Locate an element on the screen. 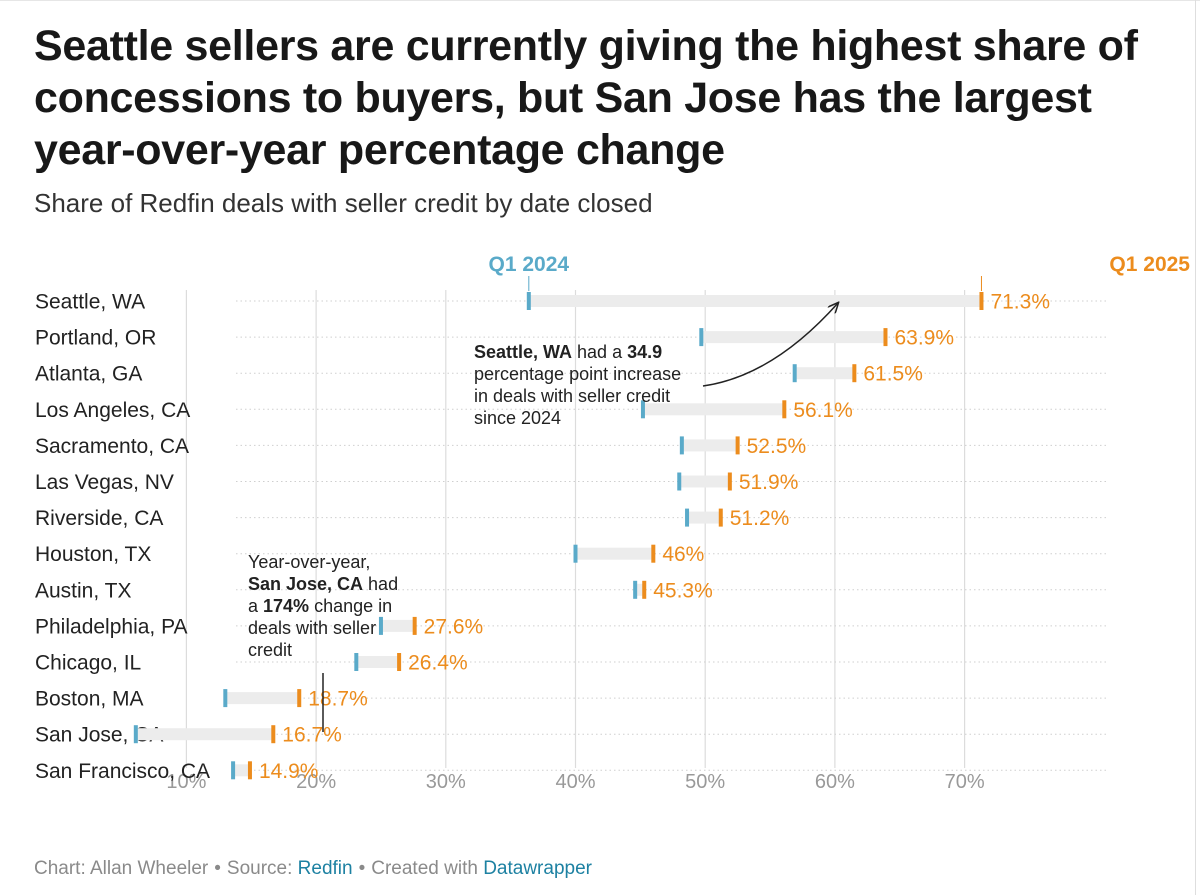 The image size is (1200, 895). footer-source-prefix: Source: is located at coordinates (259, 868).